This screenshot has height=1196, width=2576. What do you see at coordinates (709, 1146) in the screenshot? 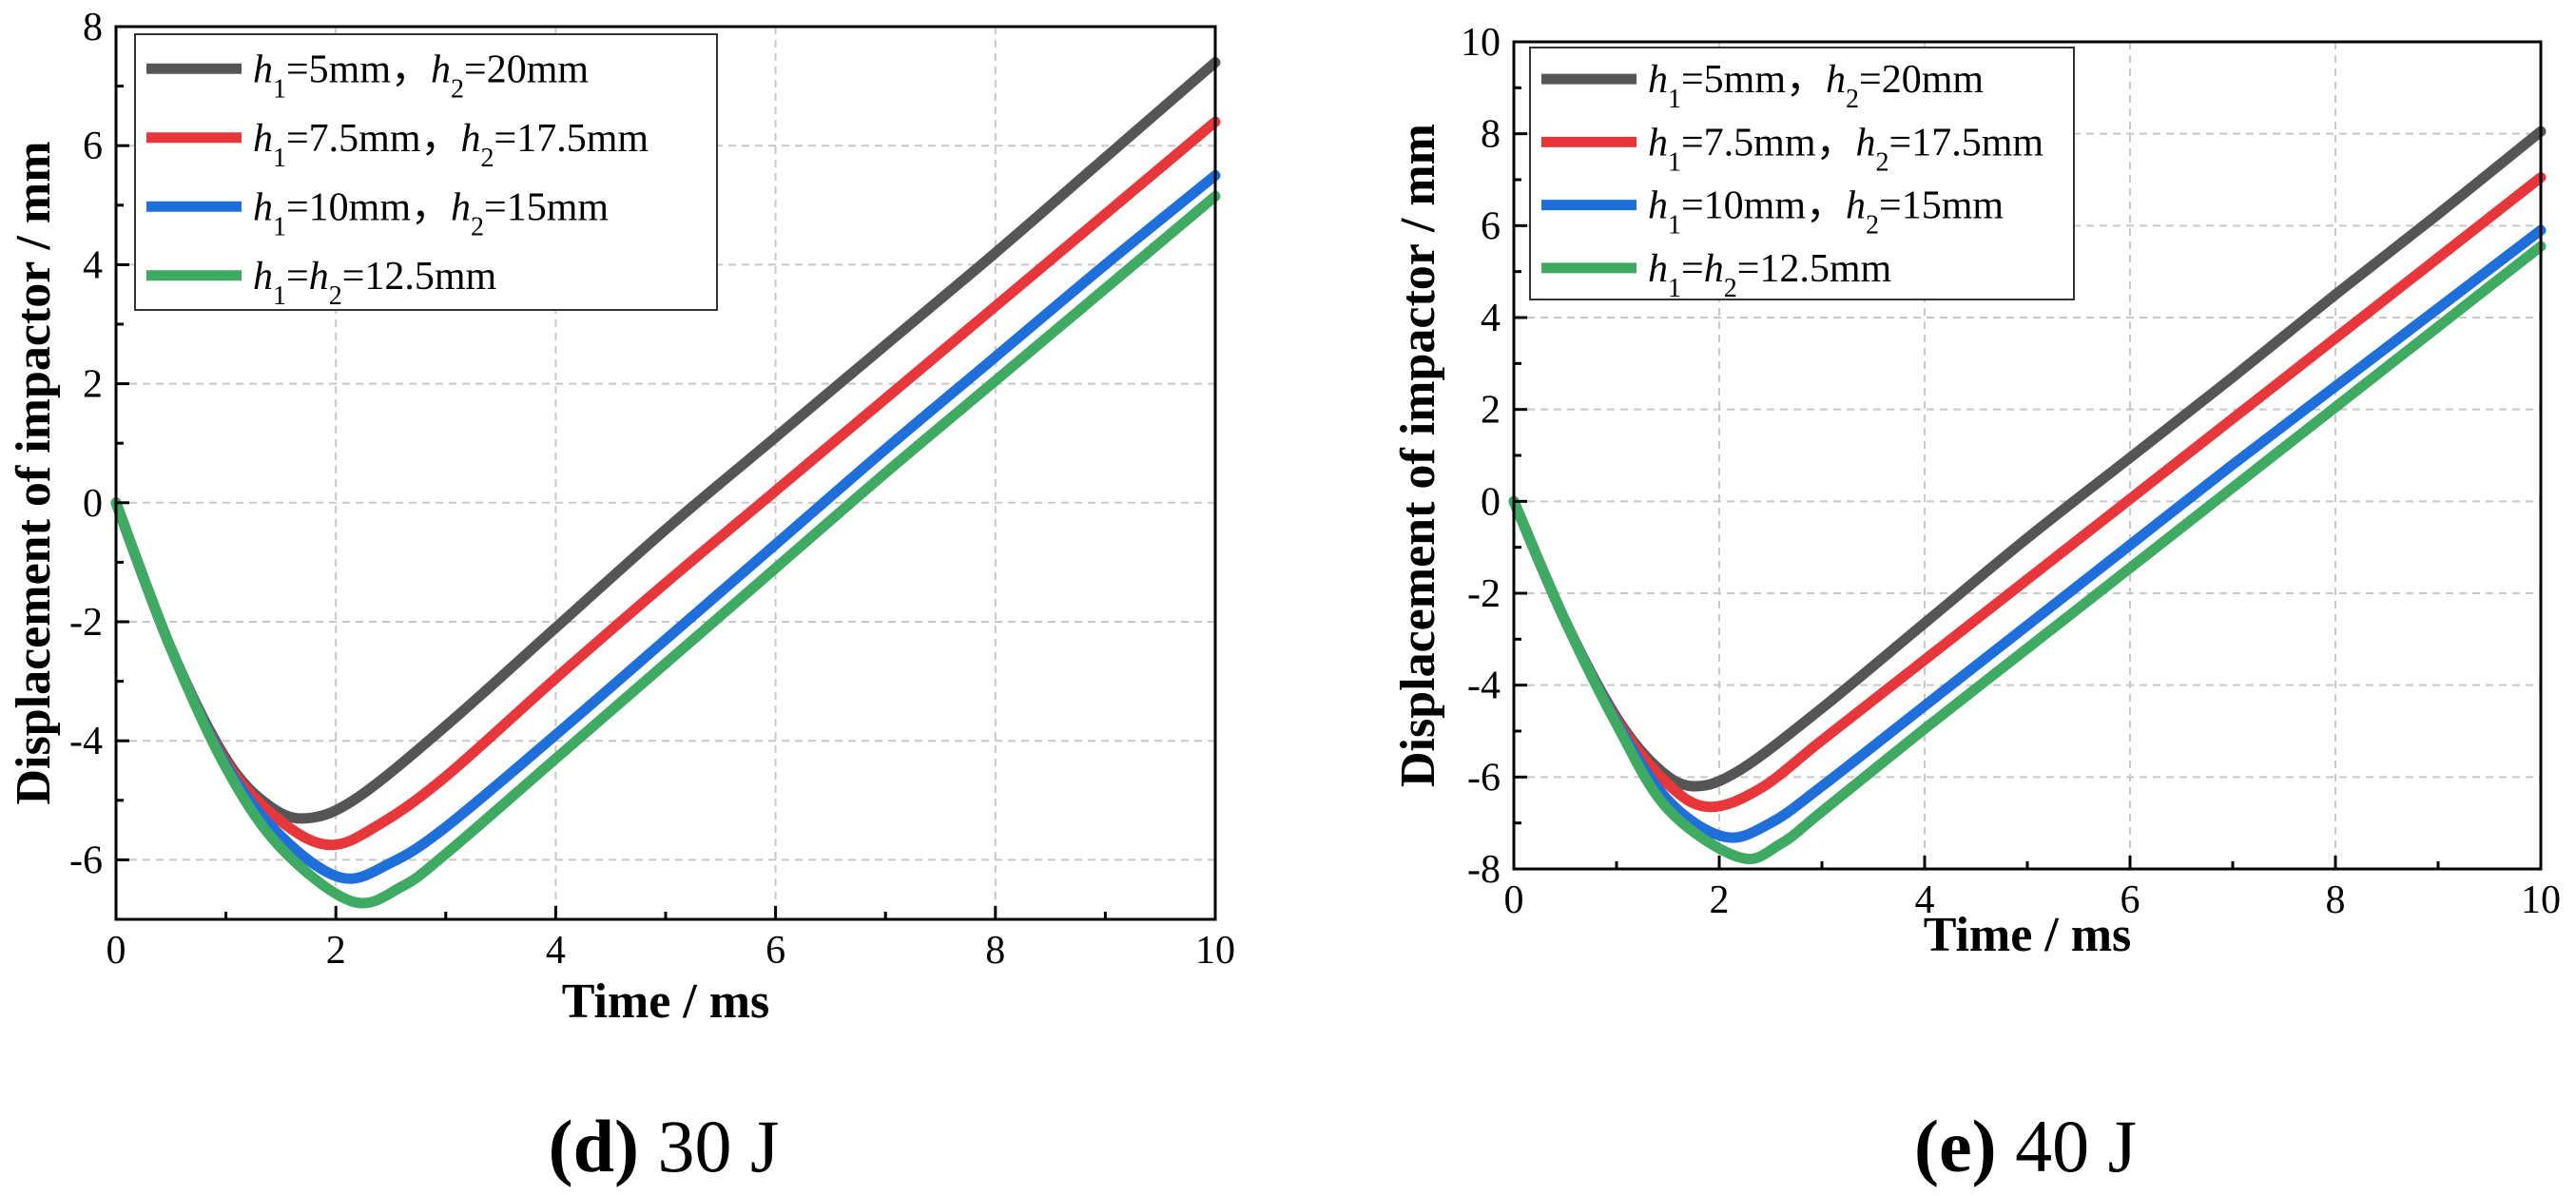
I see `panel-caption-text: 30 J` at bounding box center [709, 1146].